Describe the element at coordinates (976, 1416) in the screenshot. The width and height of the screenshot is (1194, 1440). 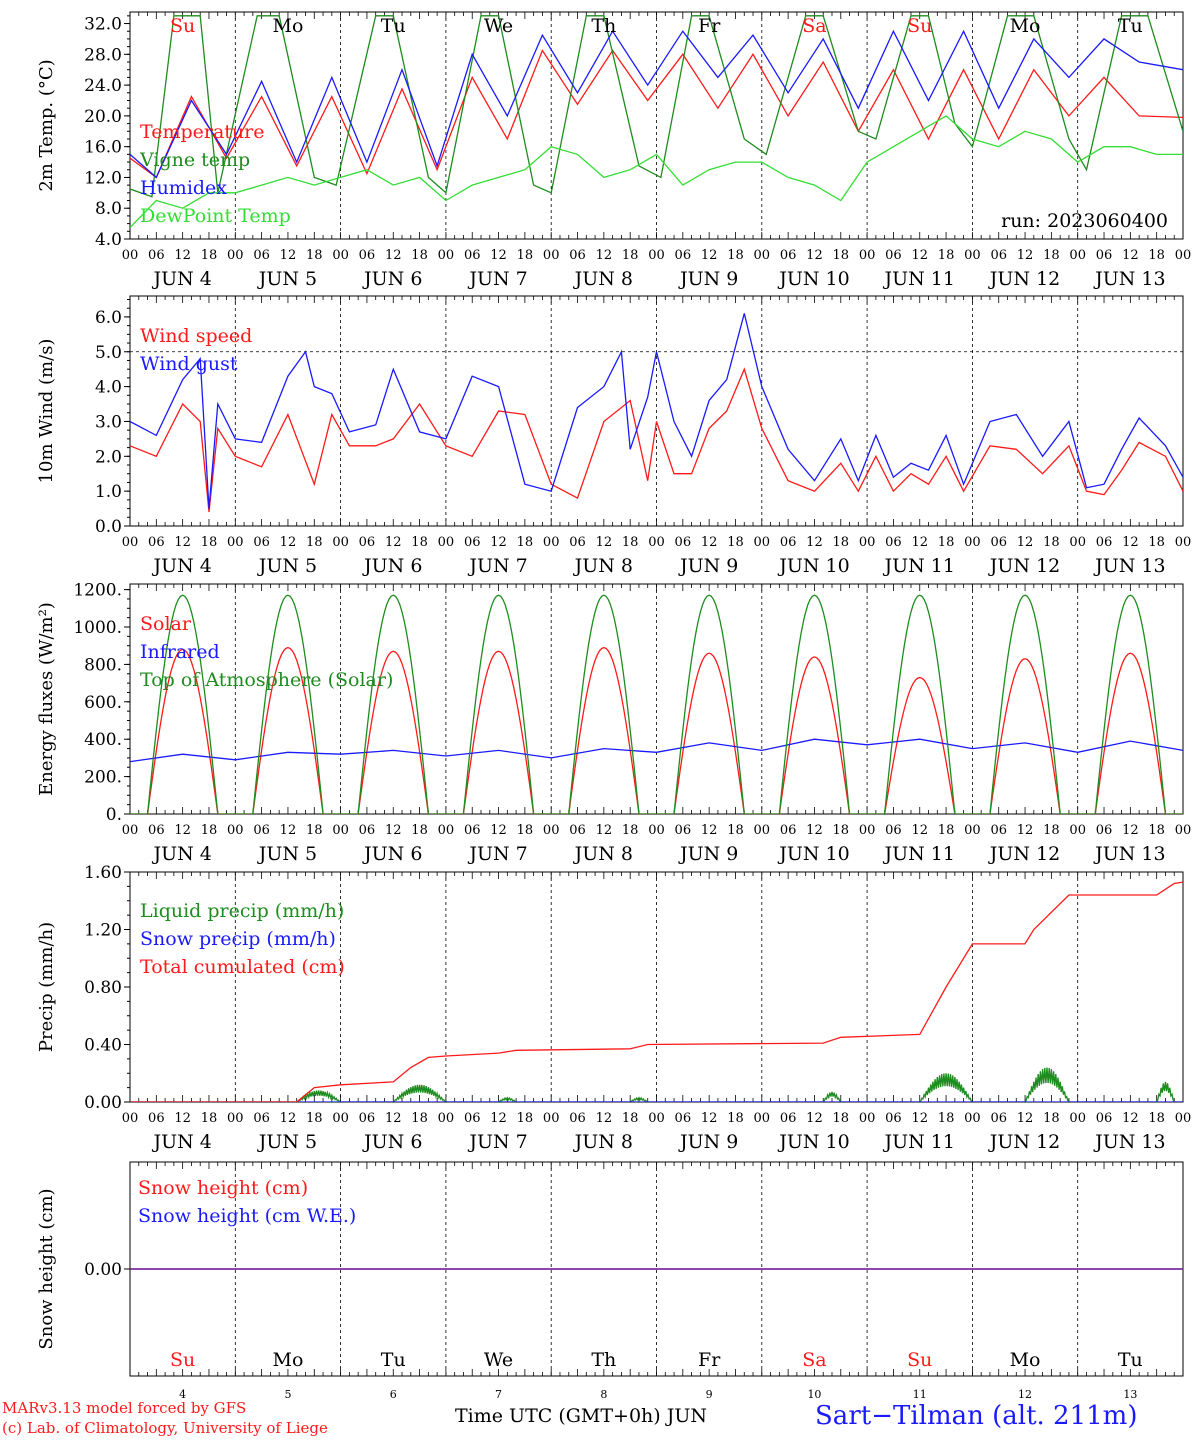
I see `station-label: Sart−Tilman (alt. 211m)` at that location.